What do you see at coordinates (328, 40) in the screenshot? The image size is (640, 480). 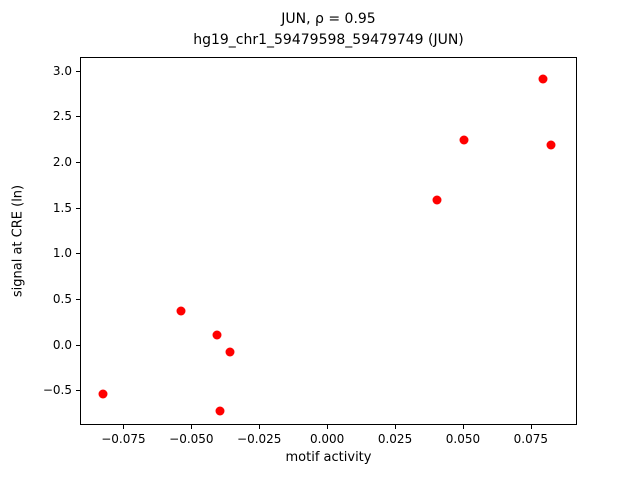 I see `chart-subtitle: hg19_chr1_59479598_59479749 (JUN)` at bounding box center [328, 40].